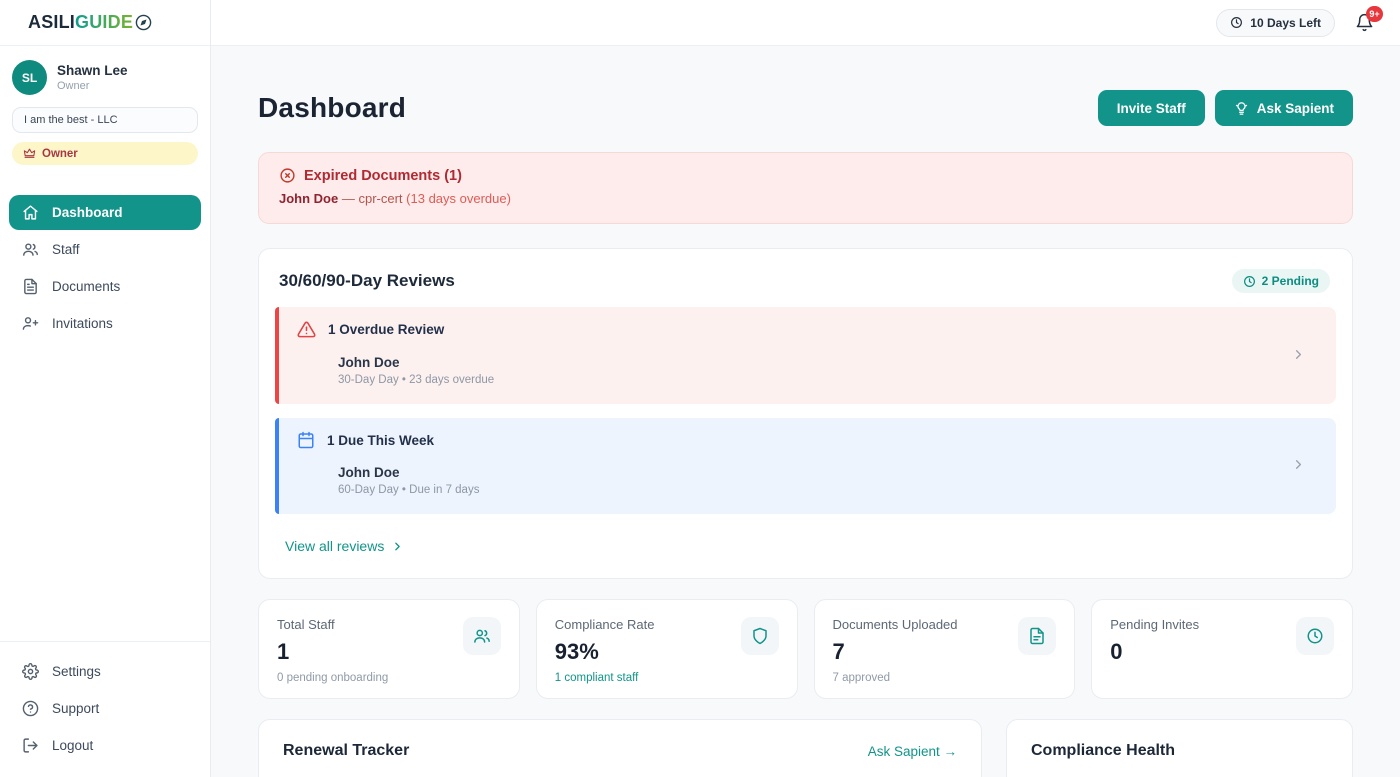  I want to click on stat-label: Pending Invites, so click(1155, 624).